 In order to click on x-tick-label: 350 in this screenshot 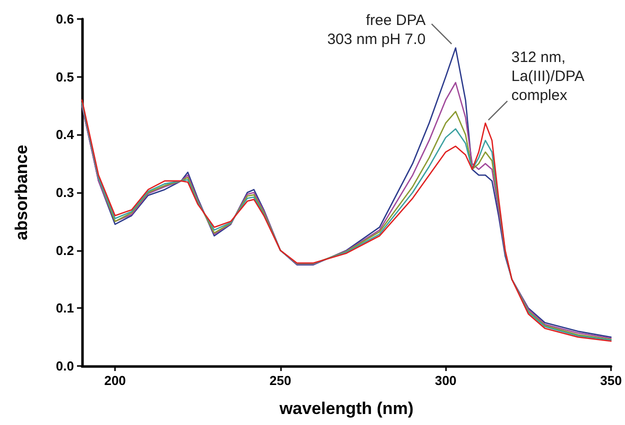, I will do `click(611, 380)`.